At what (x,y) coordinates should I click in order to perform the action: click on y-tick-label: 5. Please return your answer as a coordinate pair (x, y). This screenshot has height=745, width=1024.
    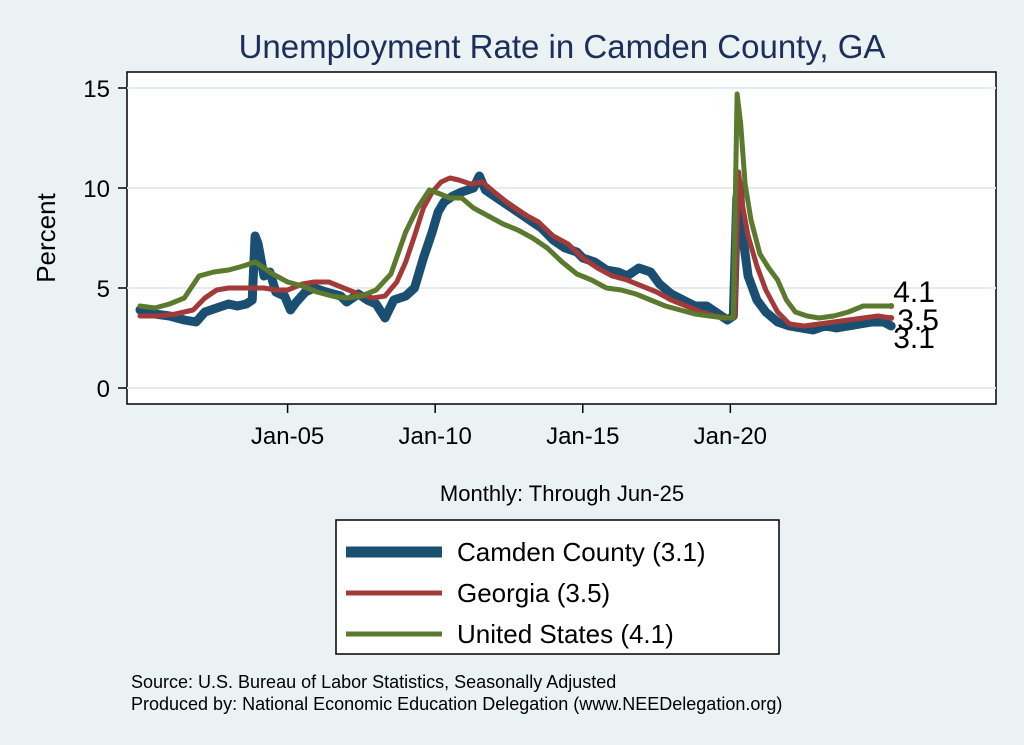
    Looking at the image, I should click on (103, 289).